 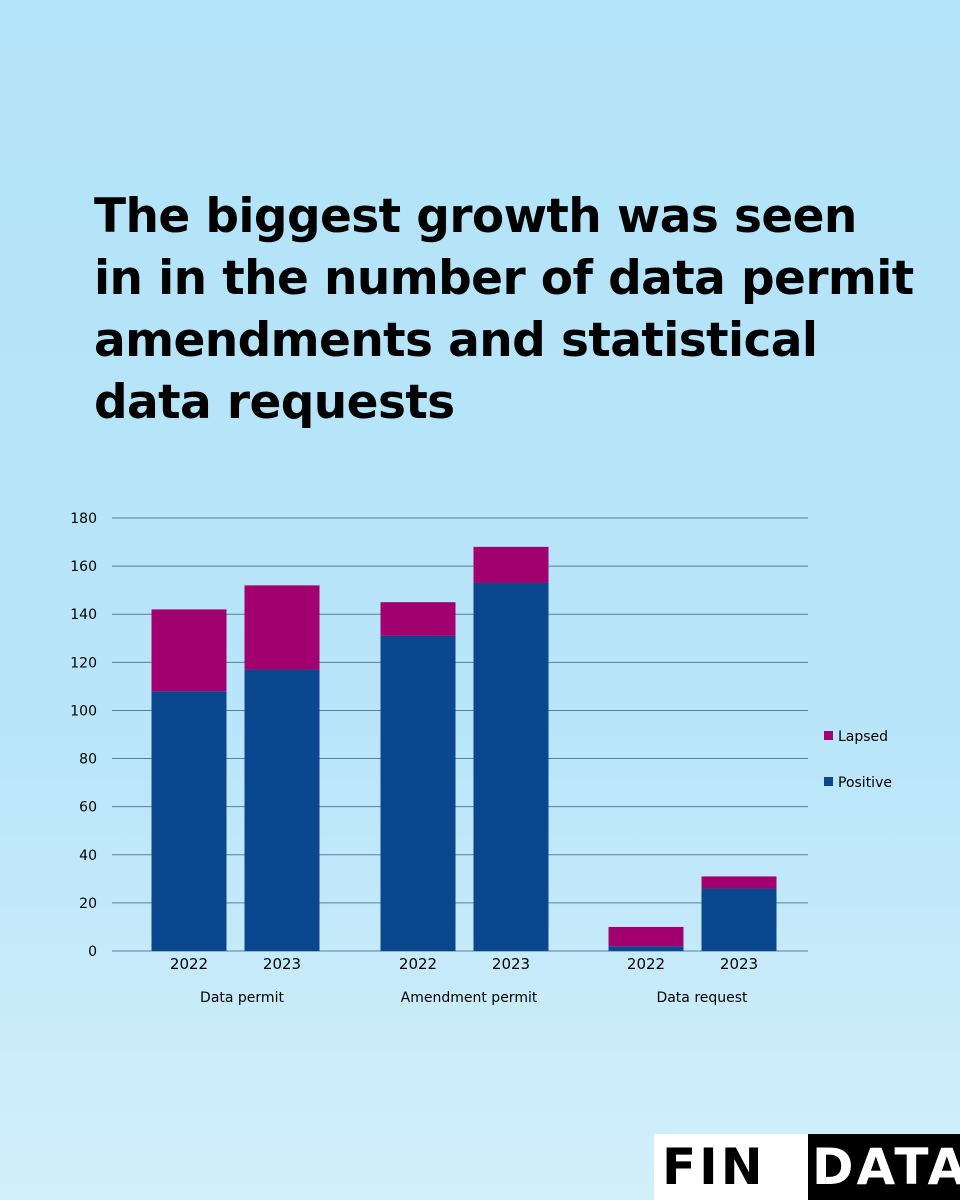 What do you see at coordinates (731, 1167) in the screenshot?
I see `logo-text-fin: FIN` at bounding box center [731, 1167].